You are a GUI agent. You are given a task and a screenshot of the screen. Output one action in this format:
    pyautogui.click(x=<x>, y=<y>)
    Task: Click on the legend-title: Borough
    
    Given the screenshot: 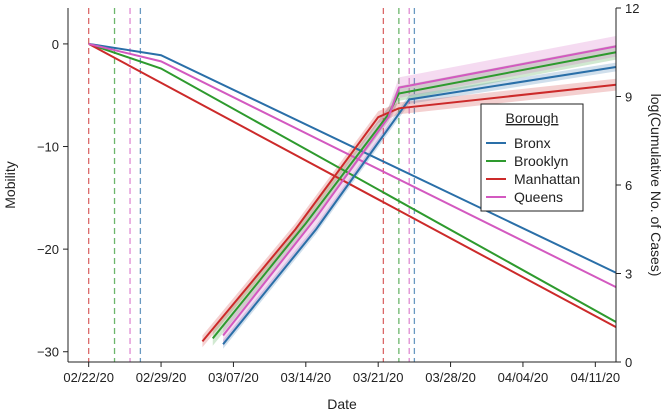 What is the action you would take?
    pyautogui.click(x=532, y=118)
    